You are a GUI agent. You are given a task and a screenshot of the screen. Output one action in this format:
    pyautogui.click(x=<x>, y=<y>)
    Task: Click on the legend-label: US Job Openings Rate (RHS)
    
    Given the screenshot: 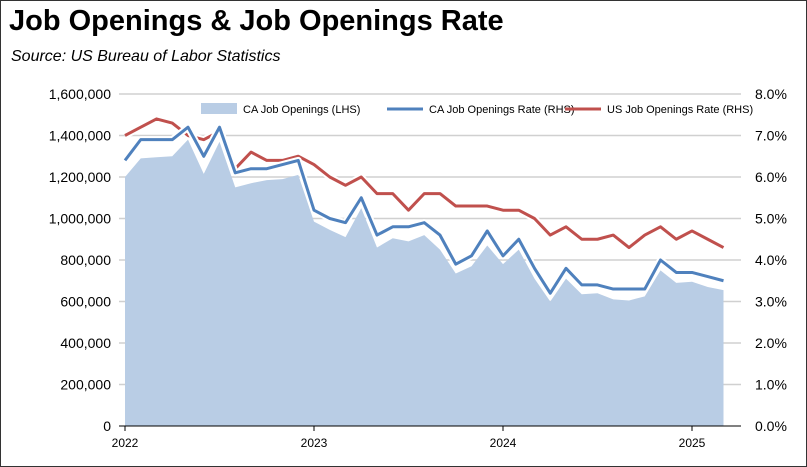 What is the action you would take?
    pyautogui.click(x=680, y=110)
    